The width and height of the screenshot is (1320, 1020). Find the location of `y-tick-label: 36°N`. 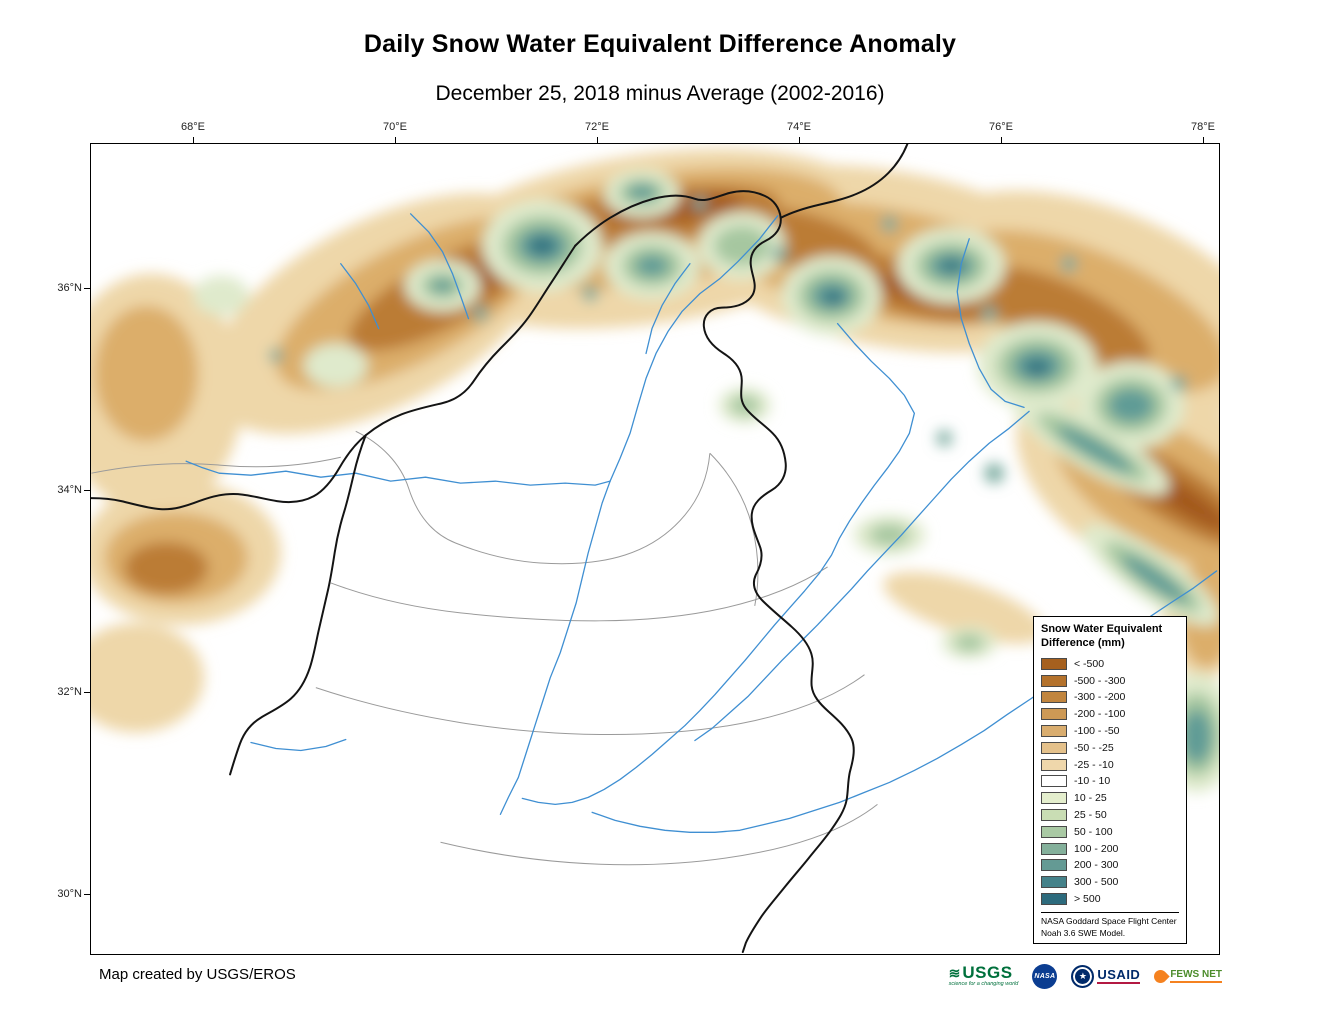

y-tick-label: 36°N is located at coordinates (69, 288).